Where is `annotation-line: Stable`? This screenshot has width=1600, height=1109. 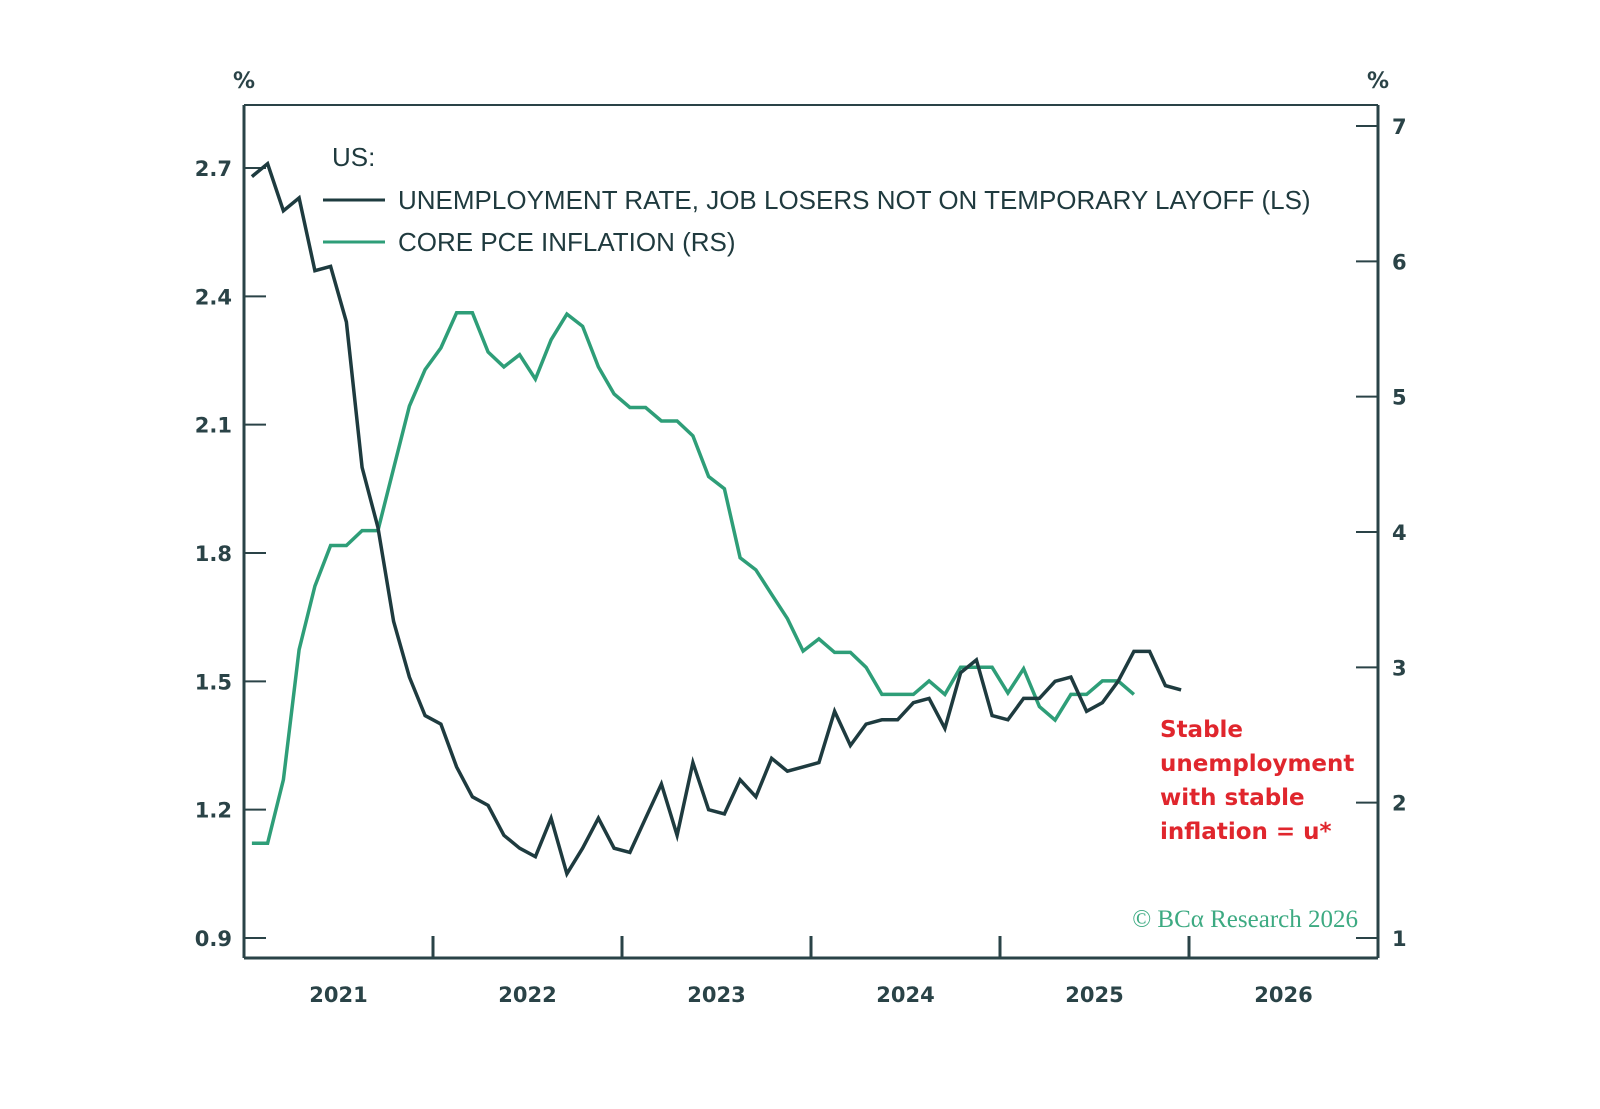 annotation-line: Stable is located at coordinates (1201, 730).